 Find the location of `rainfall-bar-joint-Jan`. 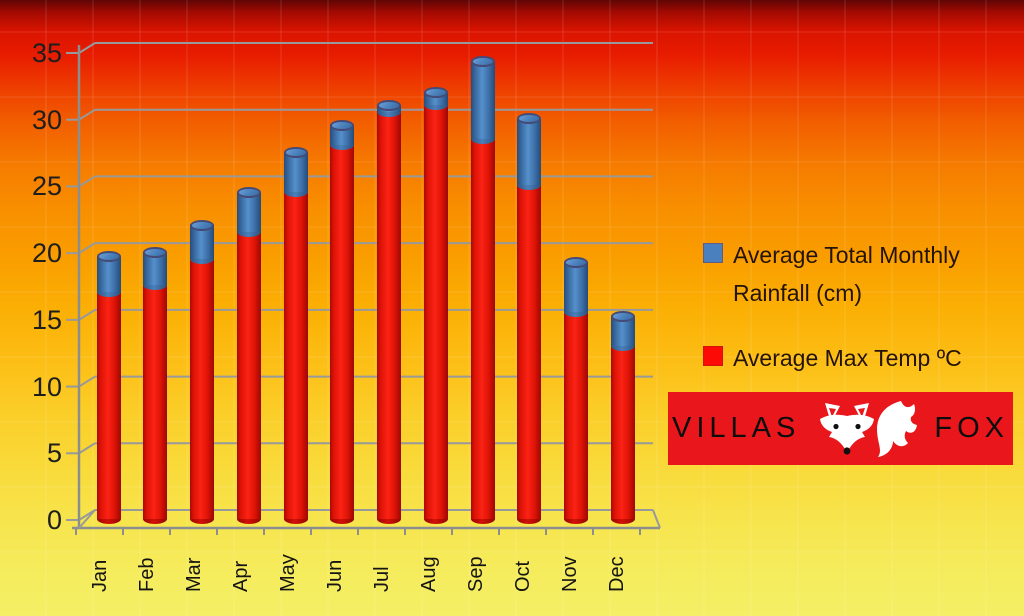

rainfall-bar-joint-Jan is located at coordinates (108, 292).